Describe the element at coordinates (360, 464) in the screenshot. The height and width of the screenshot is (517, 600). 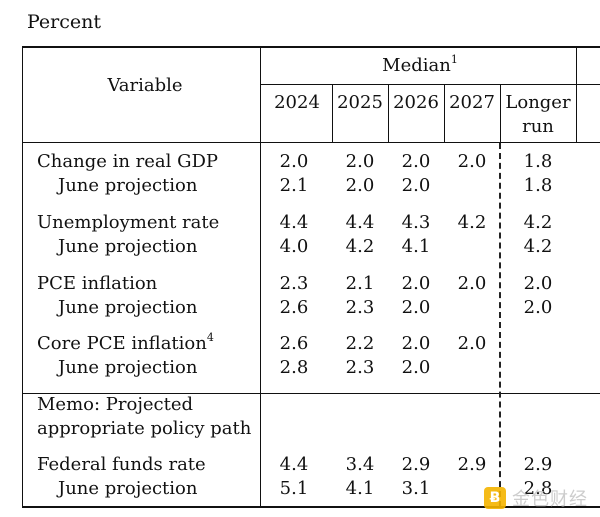
I see `value-cell-2025: 3.4` at that location.